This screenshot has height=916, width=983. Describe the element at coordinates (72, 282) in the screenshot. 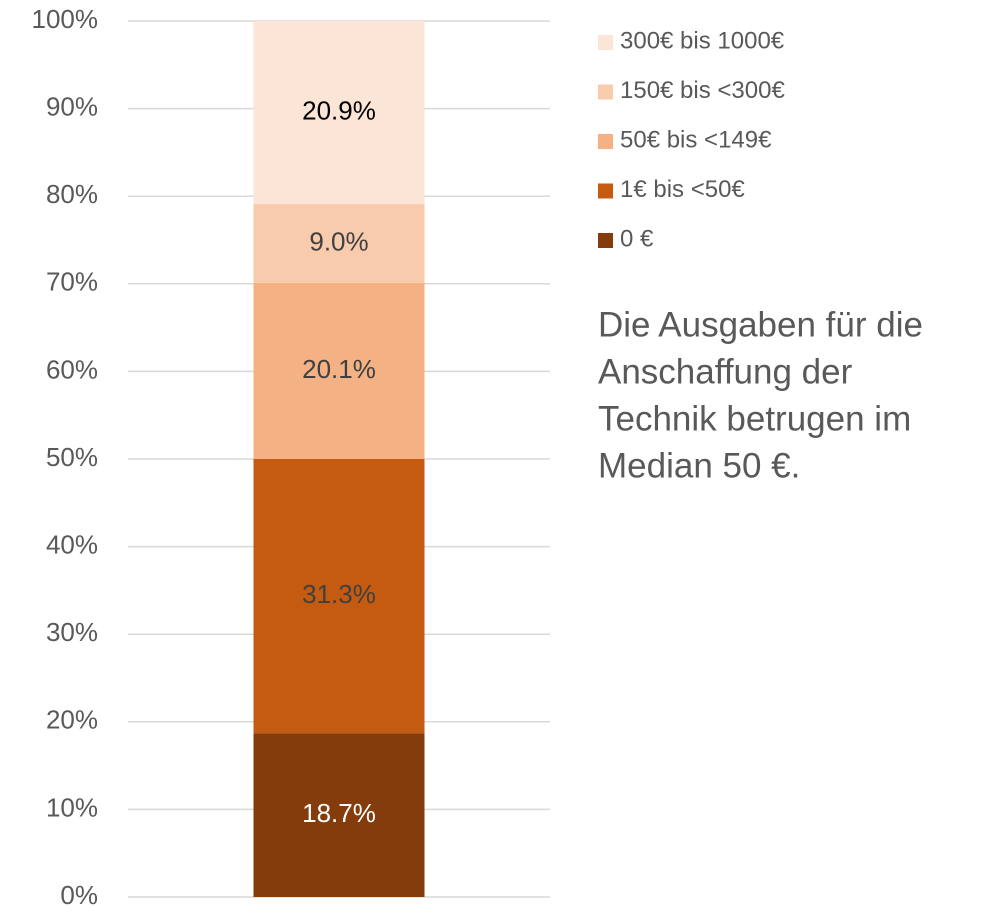

I see `y-tick-label: 70%` at that location.